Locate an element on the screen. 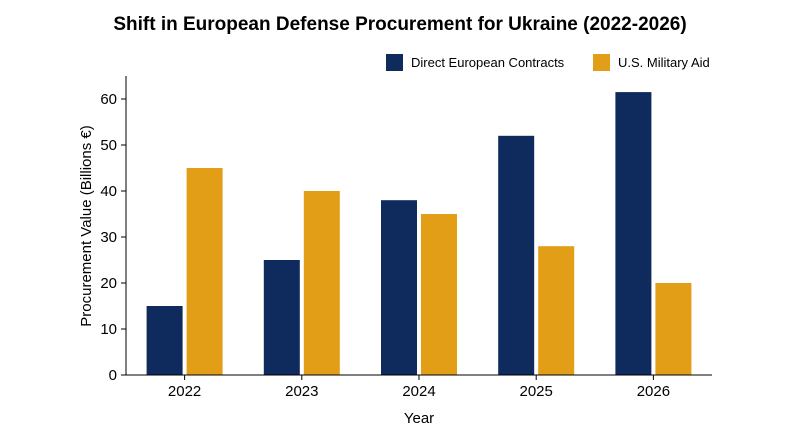 Image resolution: width=800 pixels, height=447 pixels. x-tick-label: 2024 is located at coordinates (418, 391).